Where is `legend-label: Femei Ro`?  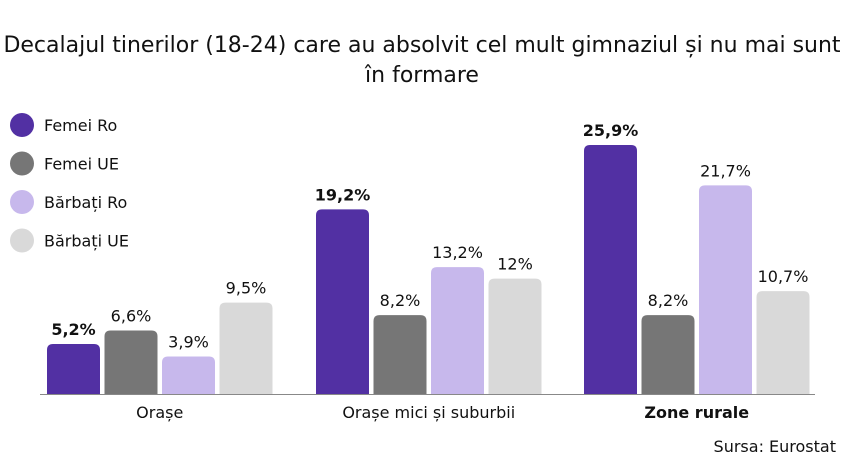 legend-label: Femei Ro is located at coordinates (80, 125).